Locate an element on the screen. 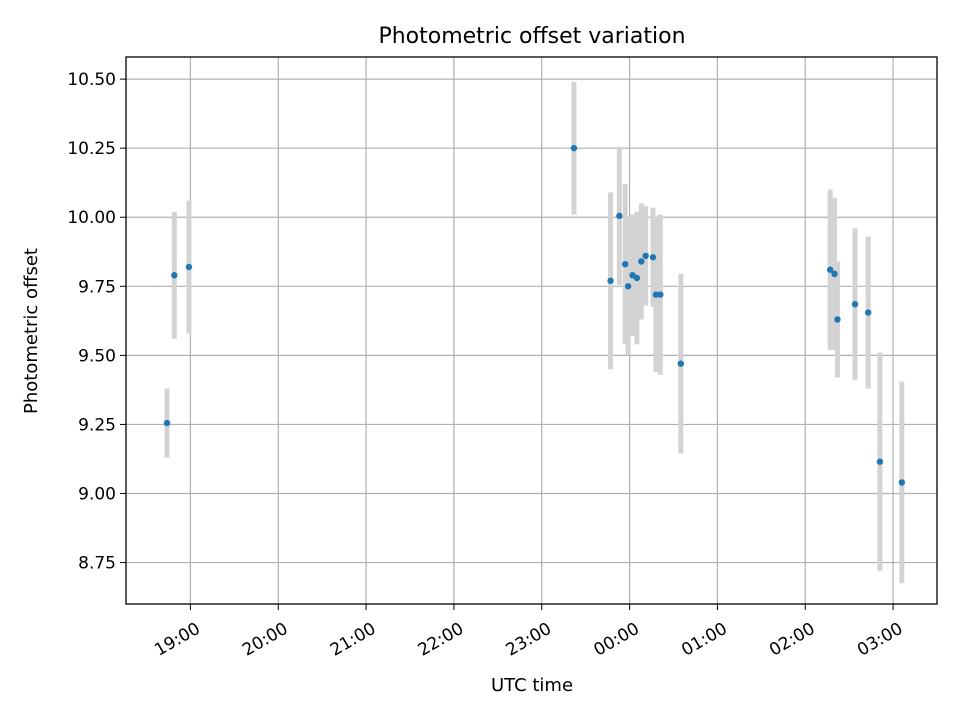  x-tick-label: 19:00 is located at coordinates (177, 640).